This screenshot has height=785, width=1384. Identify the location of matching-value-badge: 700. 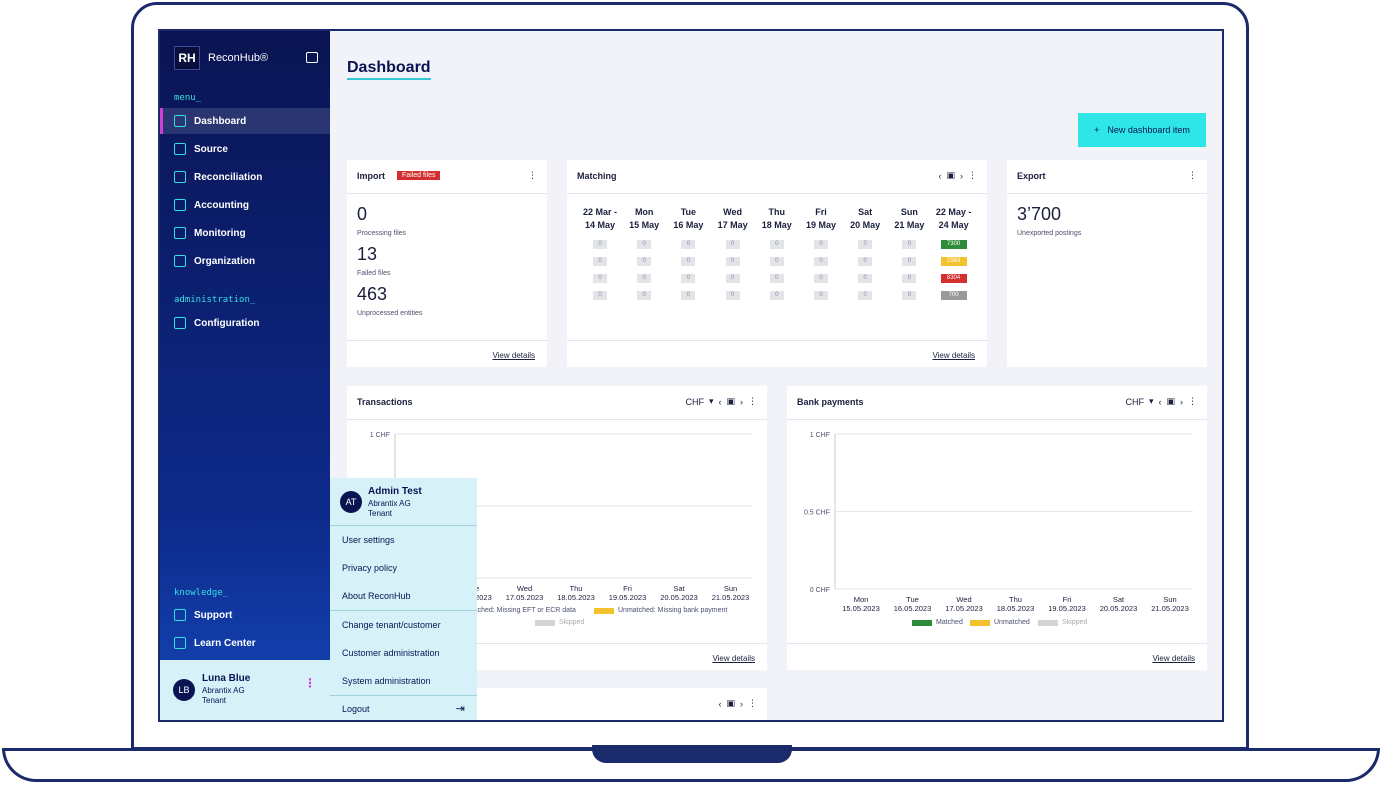
(953, 295).